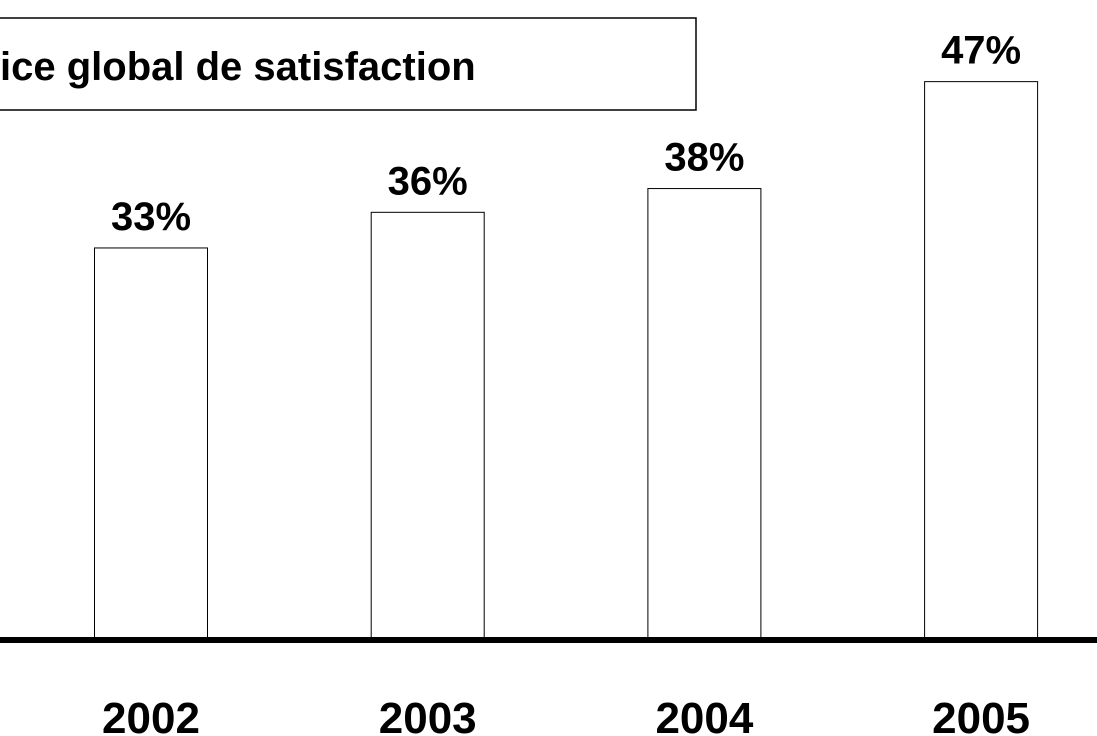 The width and height of the screenshot is (1097, 736). What do you see at coordinates (151, 217) in the screenshot?
I see `value-label: 33%` at bounding box center [151, 217].